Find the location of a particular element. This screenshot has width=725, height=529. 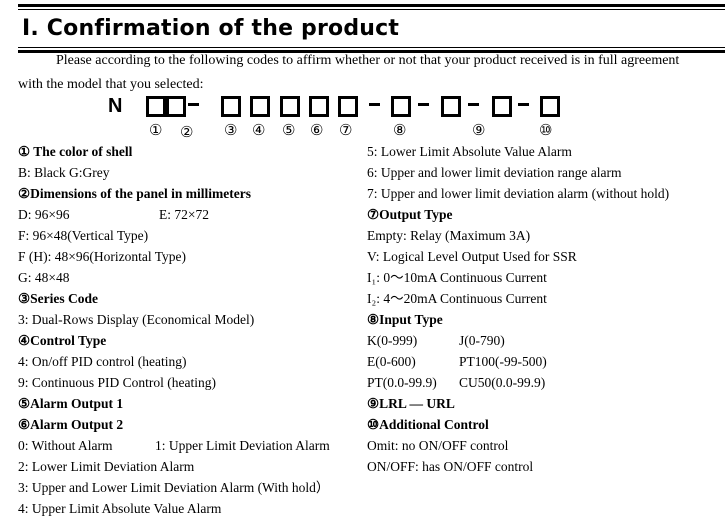

code-number: ⑧ is located at coordinates (400, 131).